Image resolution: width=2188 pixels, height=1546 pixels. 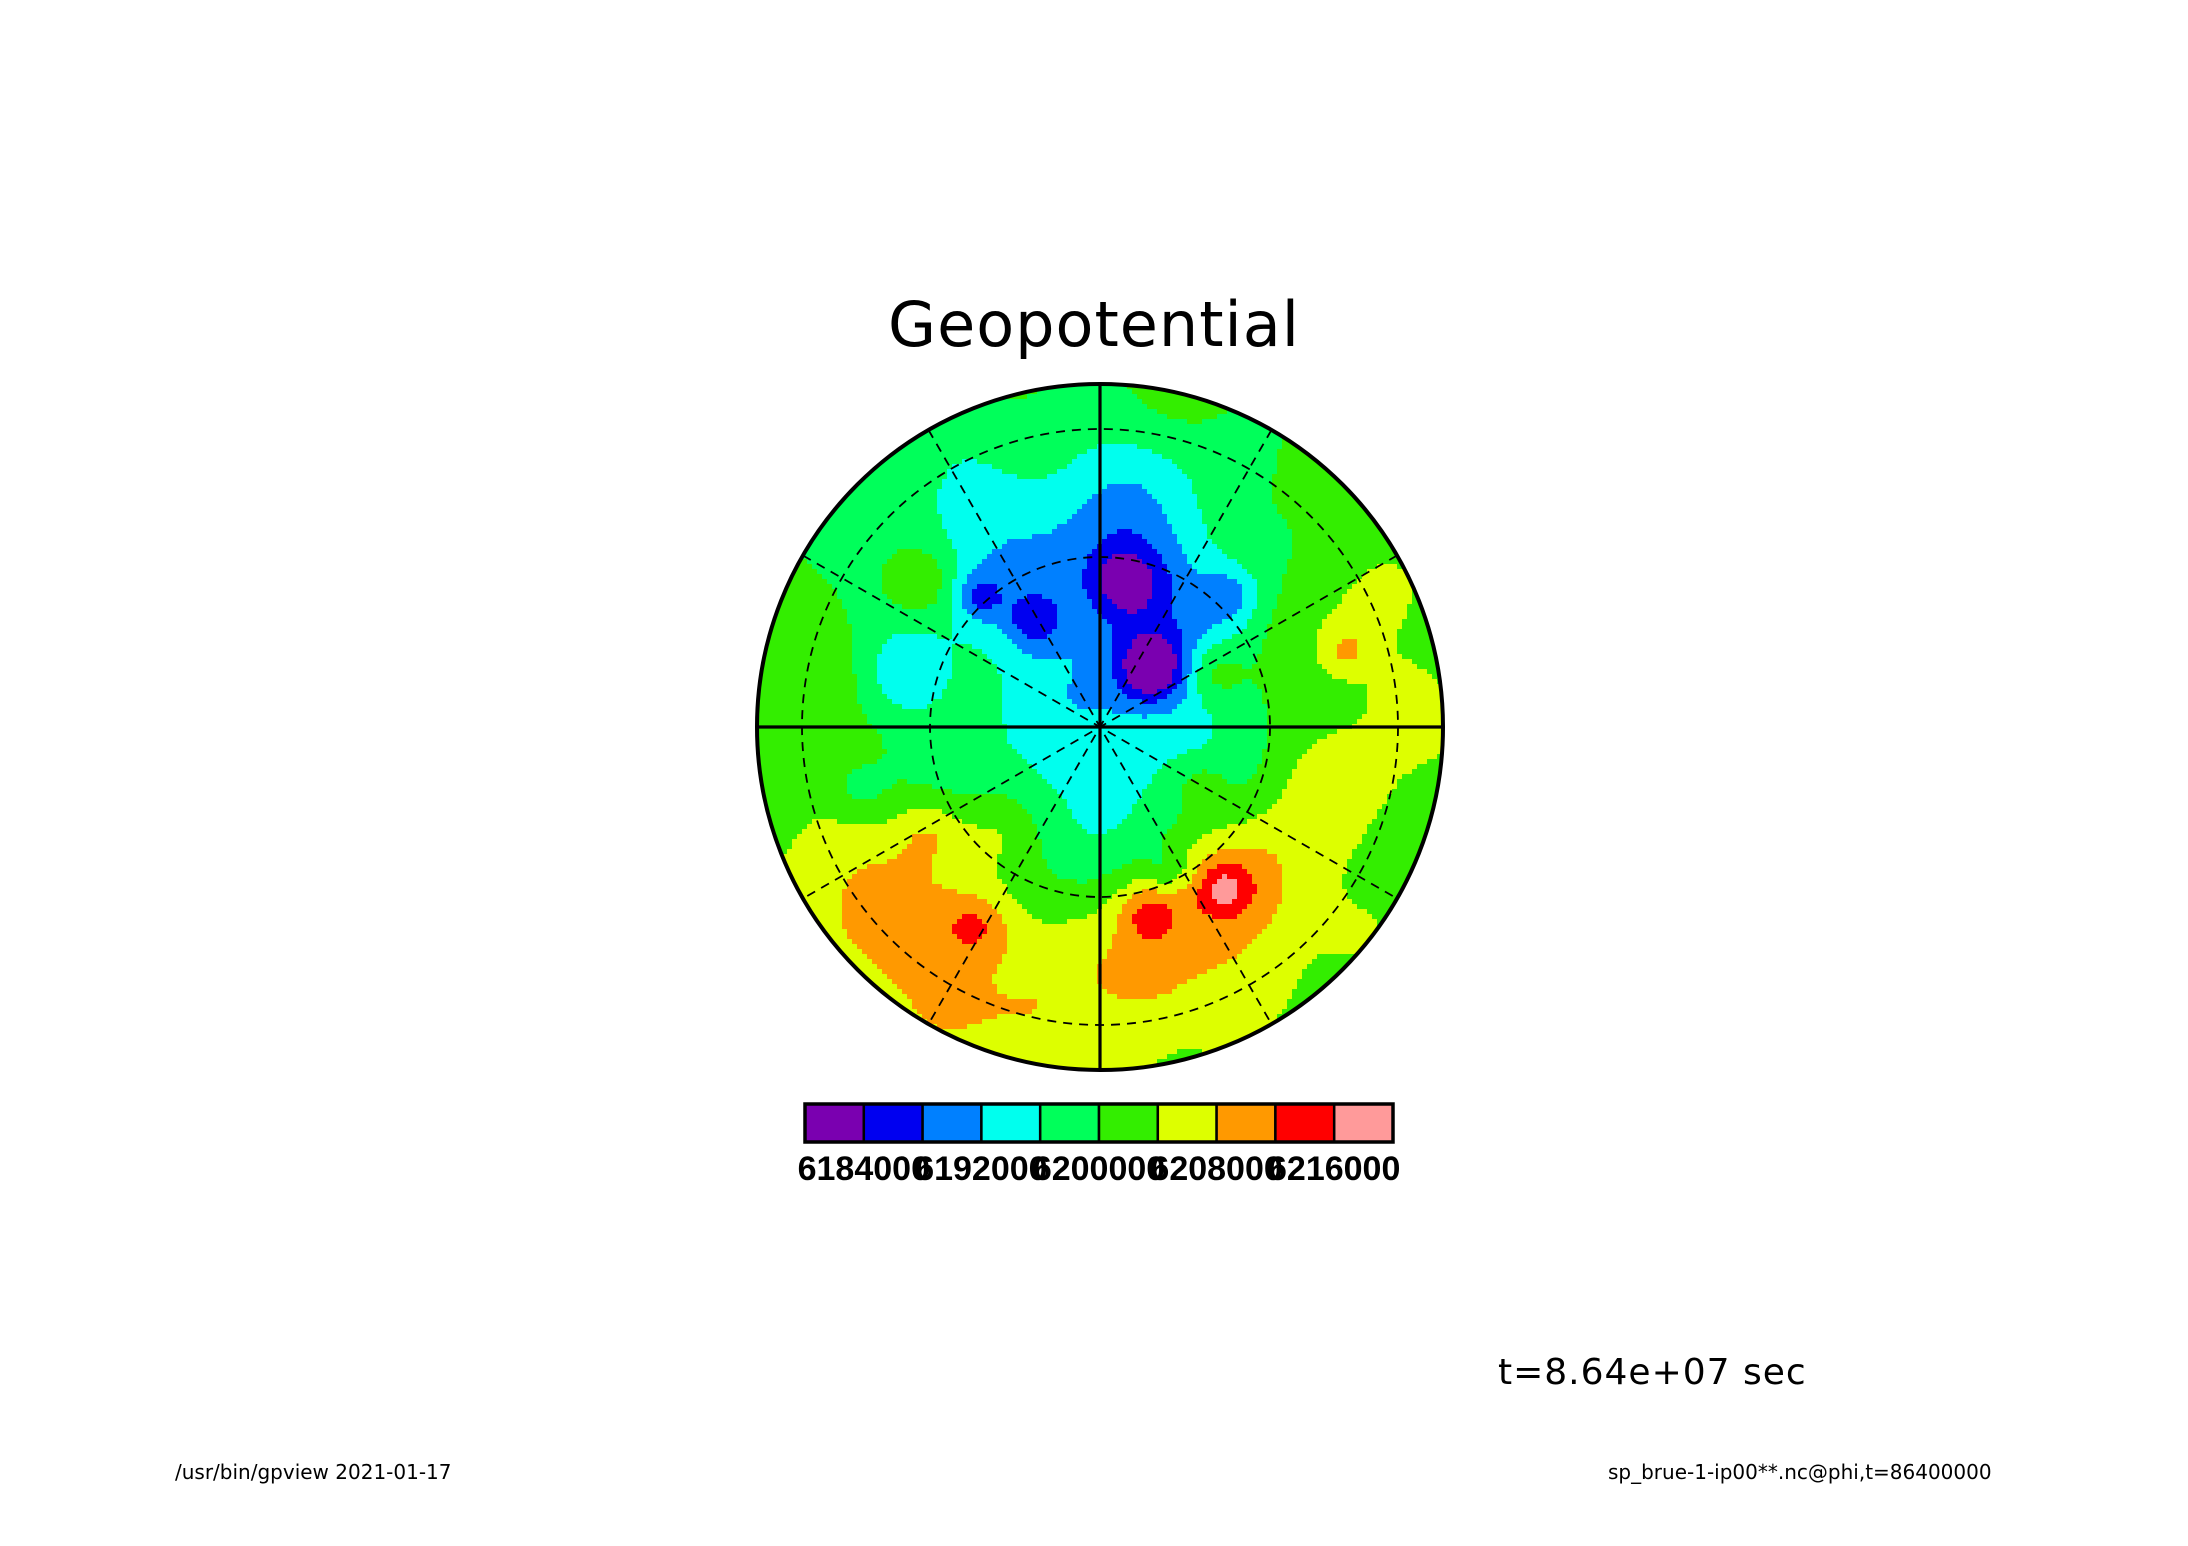 I want to click on map-boundary, so click(x=1100, y=727).